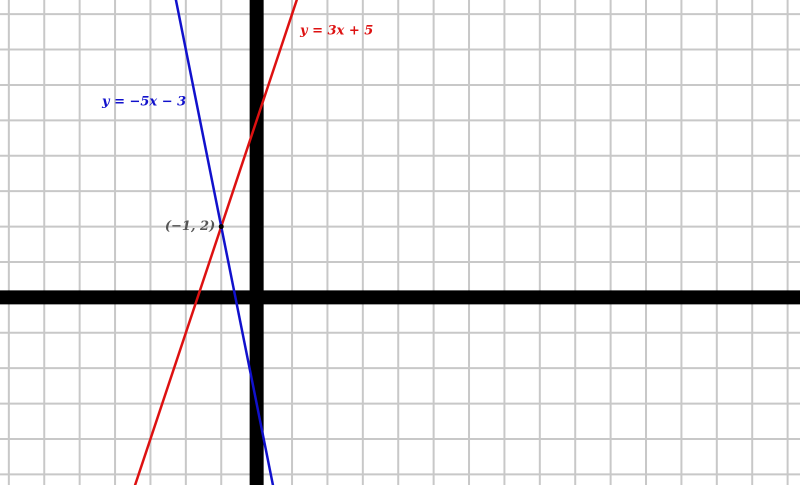  I want to click on series-label: y = −5x − 3, so click(143, 102).